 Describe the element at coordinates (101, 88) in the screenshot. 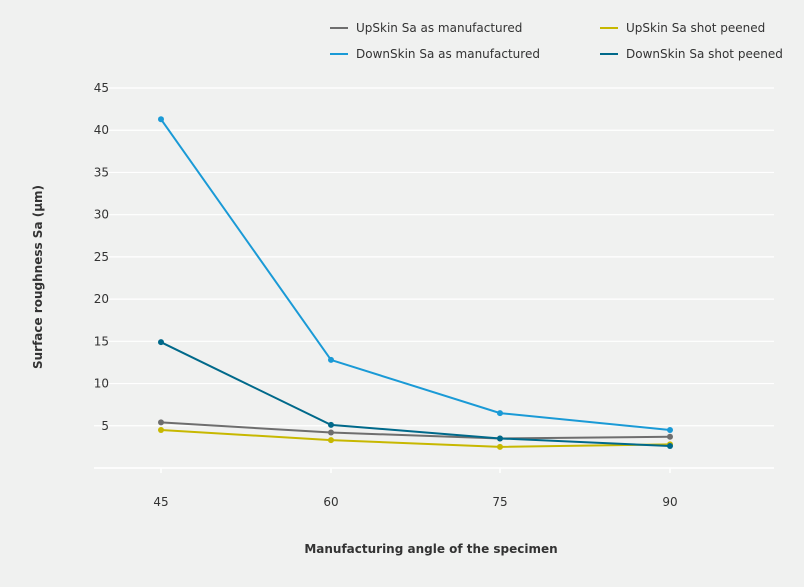

I see `y-tick-label: 45` at that location.